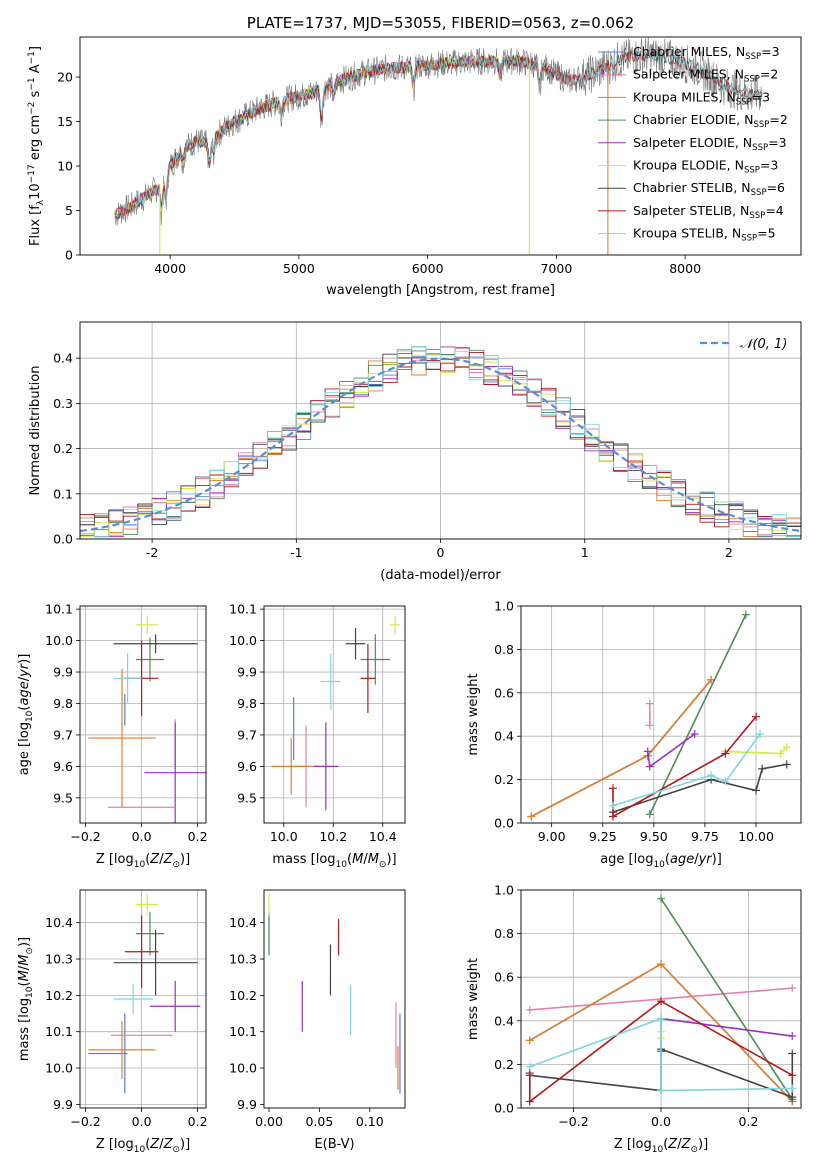 This screenshot has width=819, height=1170. What do you see at coordinates (708, 212) in the screenshot?
I see `legend-entry: Salpeter STELIB, NSSP=4` at bounding box center [708, 212].